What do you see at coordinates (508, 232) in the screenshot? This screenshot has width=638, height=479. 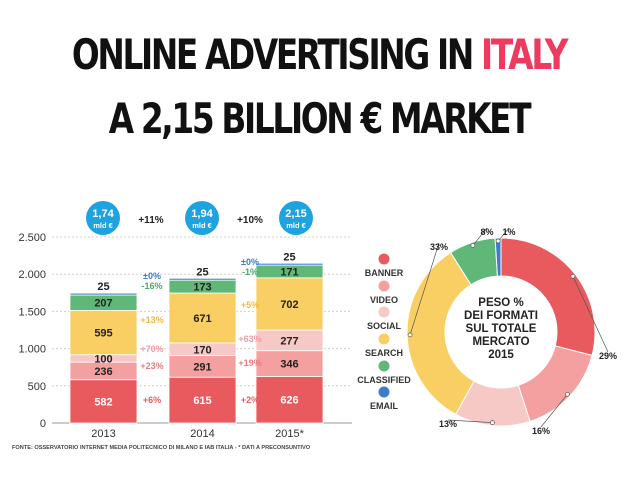 I see `donut-value-label: 1%` at bounding box center [508, 232].